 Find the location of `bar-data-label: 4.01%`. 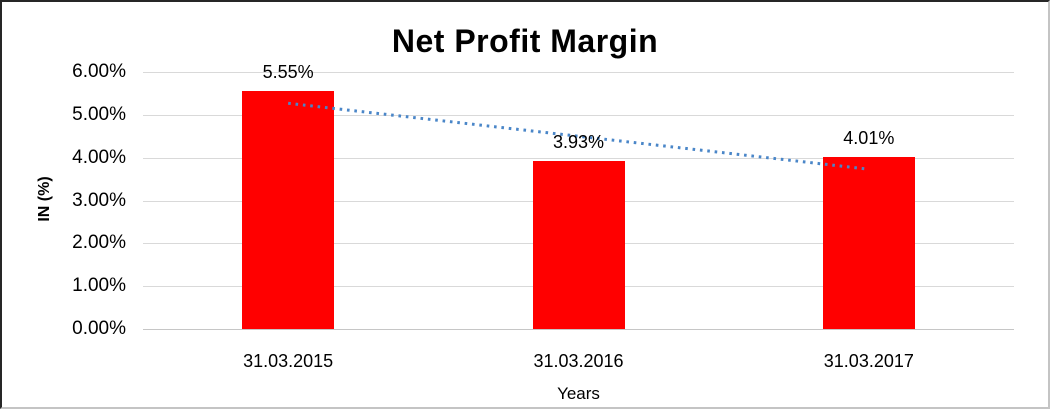

bar-data-label: 4.01% is located at coordinates (869, 138).